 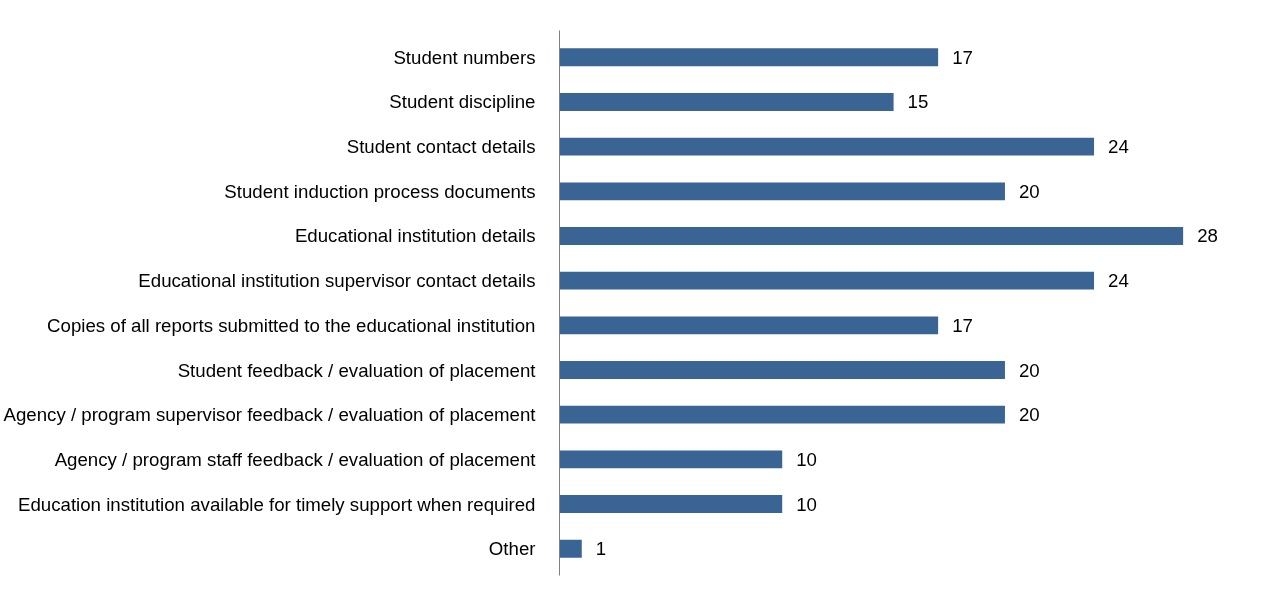 What do you see at coordinates (601, 549) in the screenshot?
I see `data-label: 1` at bounding box center [601, 549].